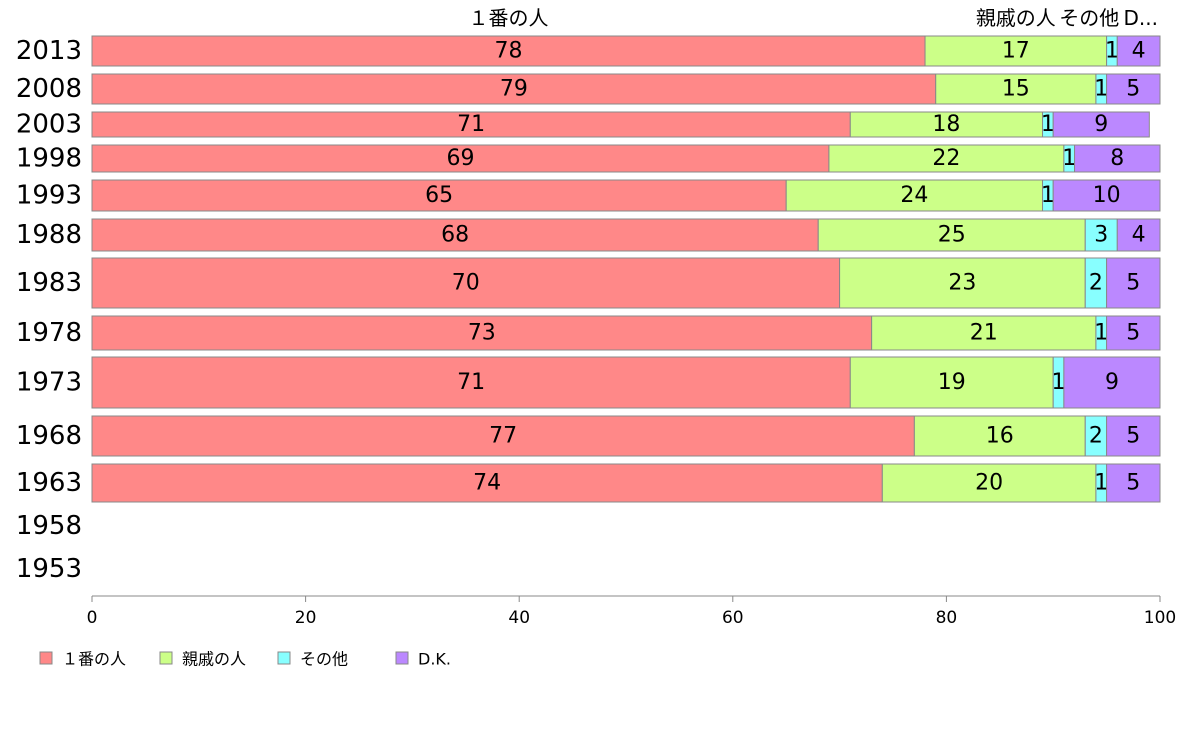  I want to click on bar-segment-2003-s3, so click(1101, 124).